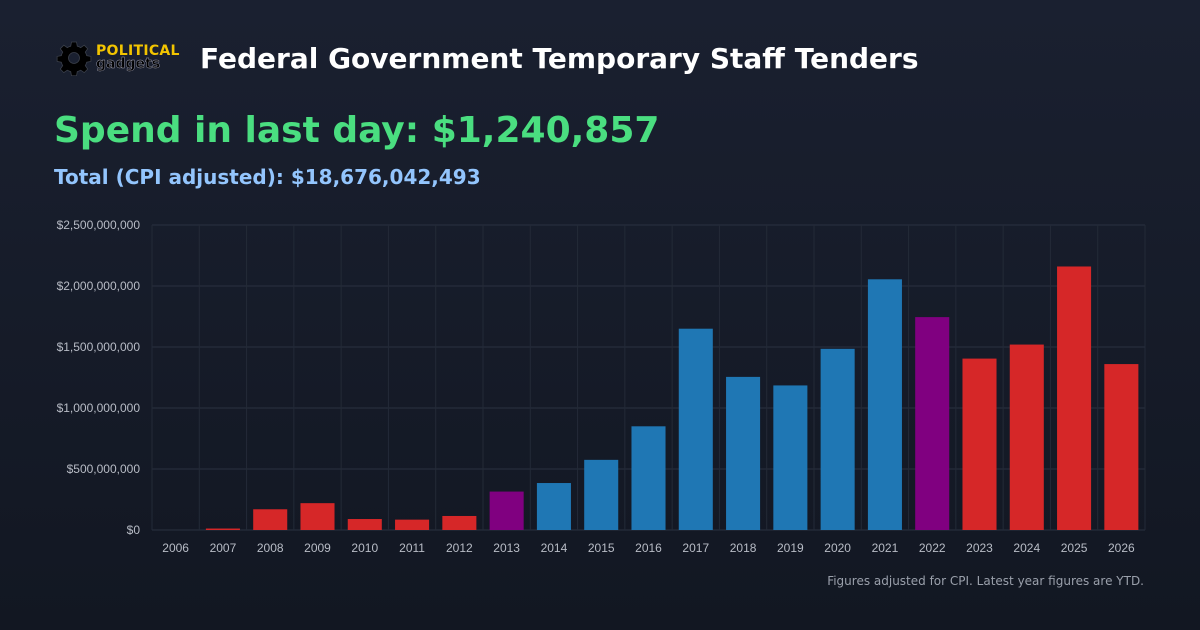 The width and height of the screenshot is (1200, 630). Describe the element at coordinates (648, 548) in the screenshot. I see `x-tick-label: 2016` at that location.